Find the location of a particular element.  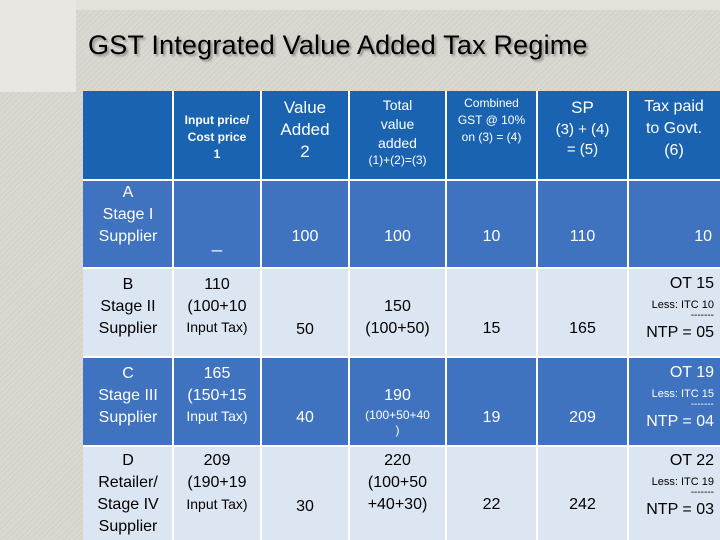

row-b-tax: OT 15 Less: ITC 10 ------- NTP = 05 is located at coordinates (674, 312).